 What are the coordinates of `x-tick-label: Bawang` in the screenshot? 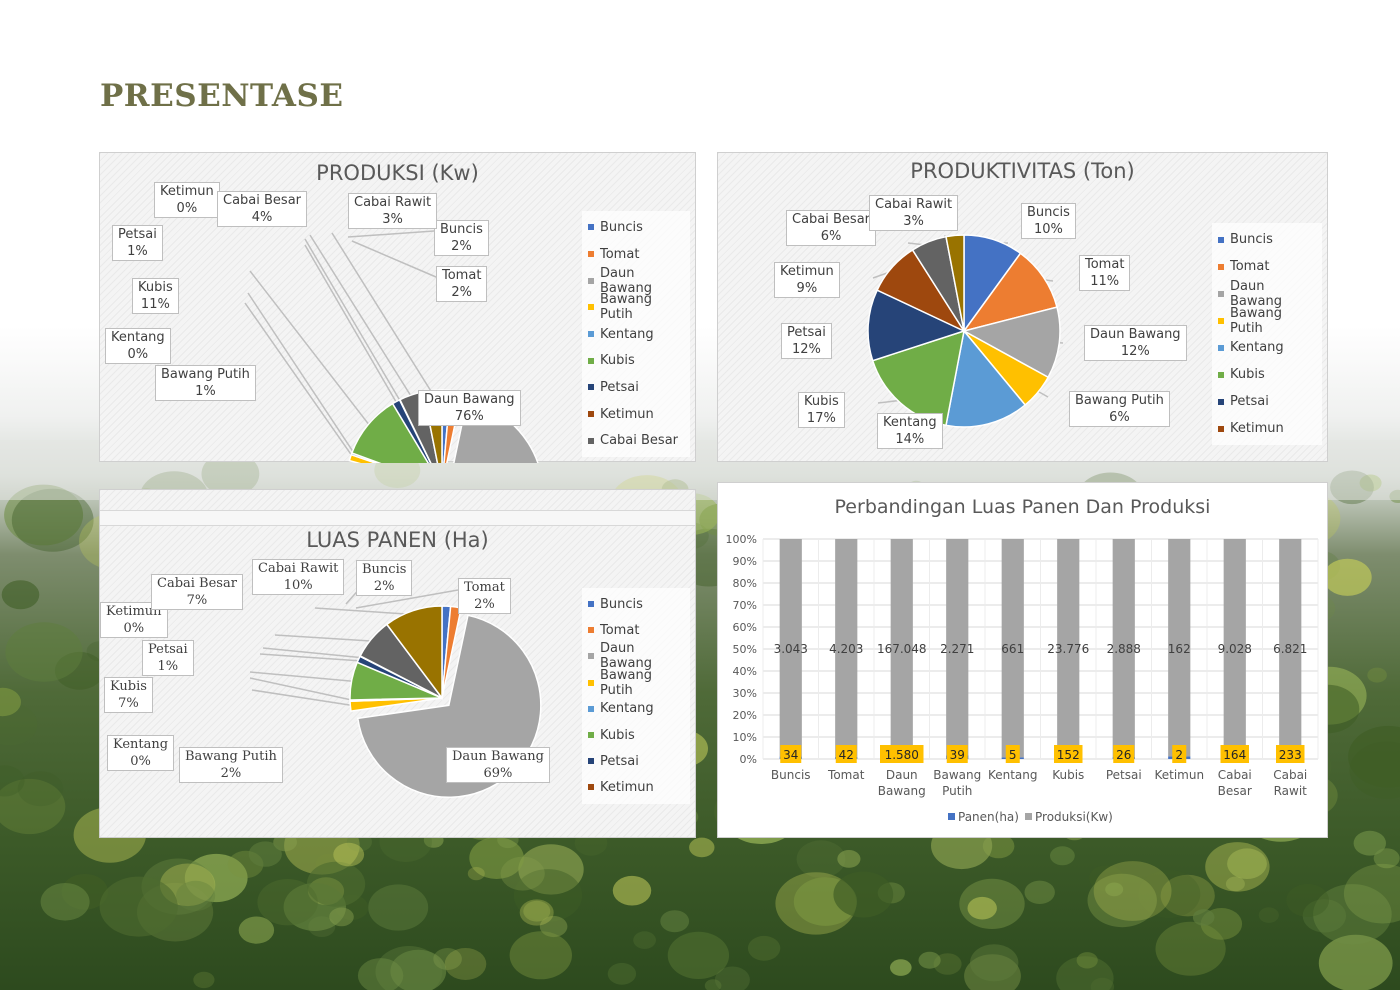 It's located at (902, 791).